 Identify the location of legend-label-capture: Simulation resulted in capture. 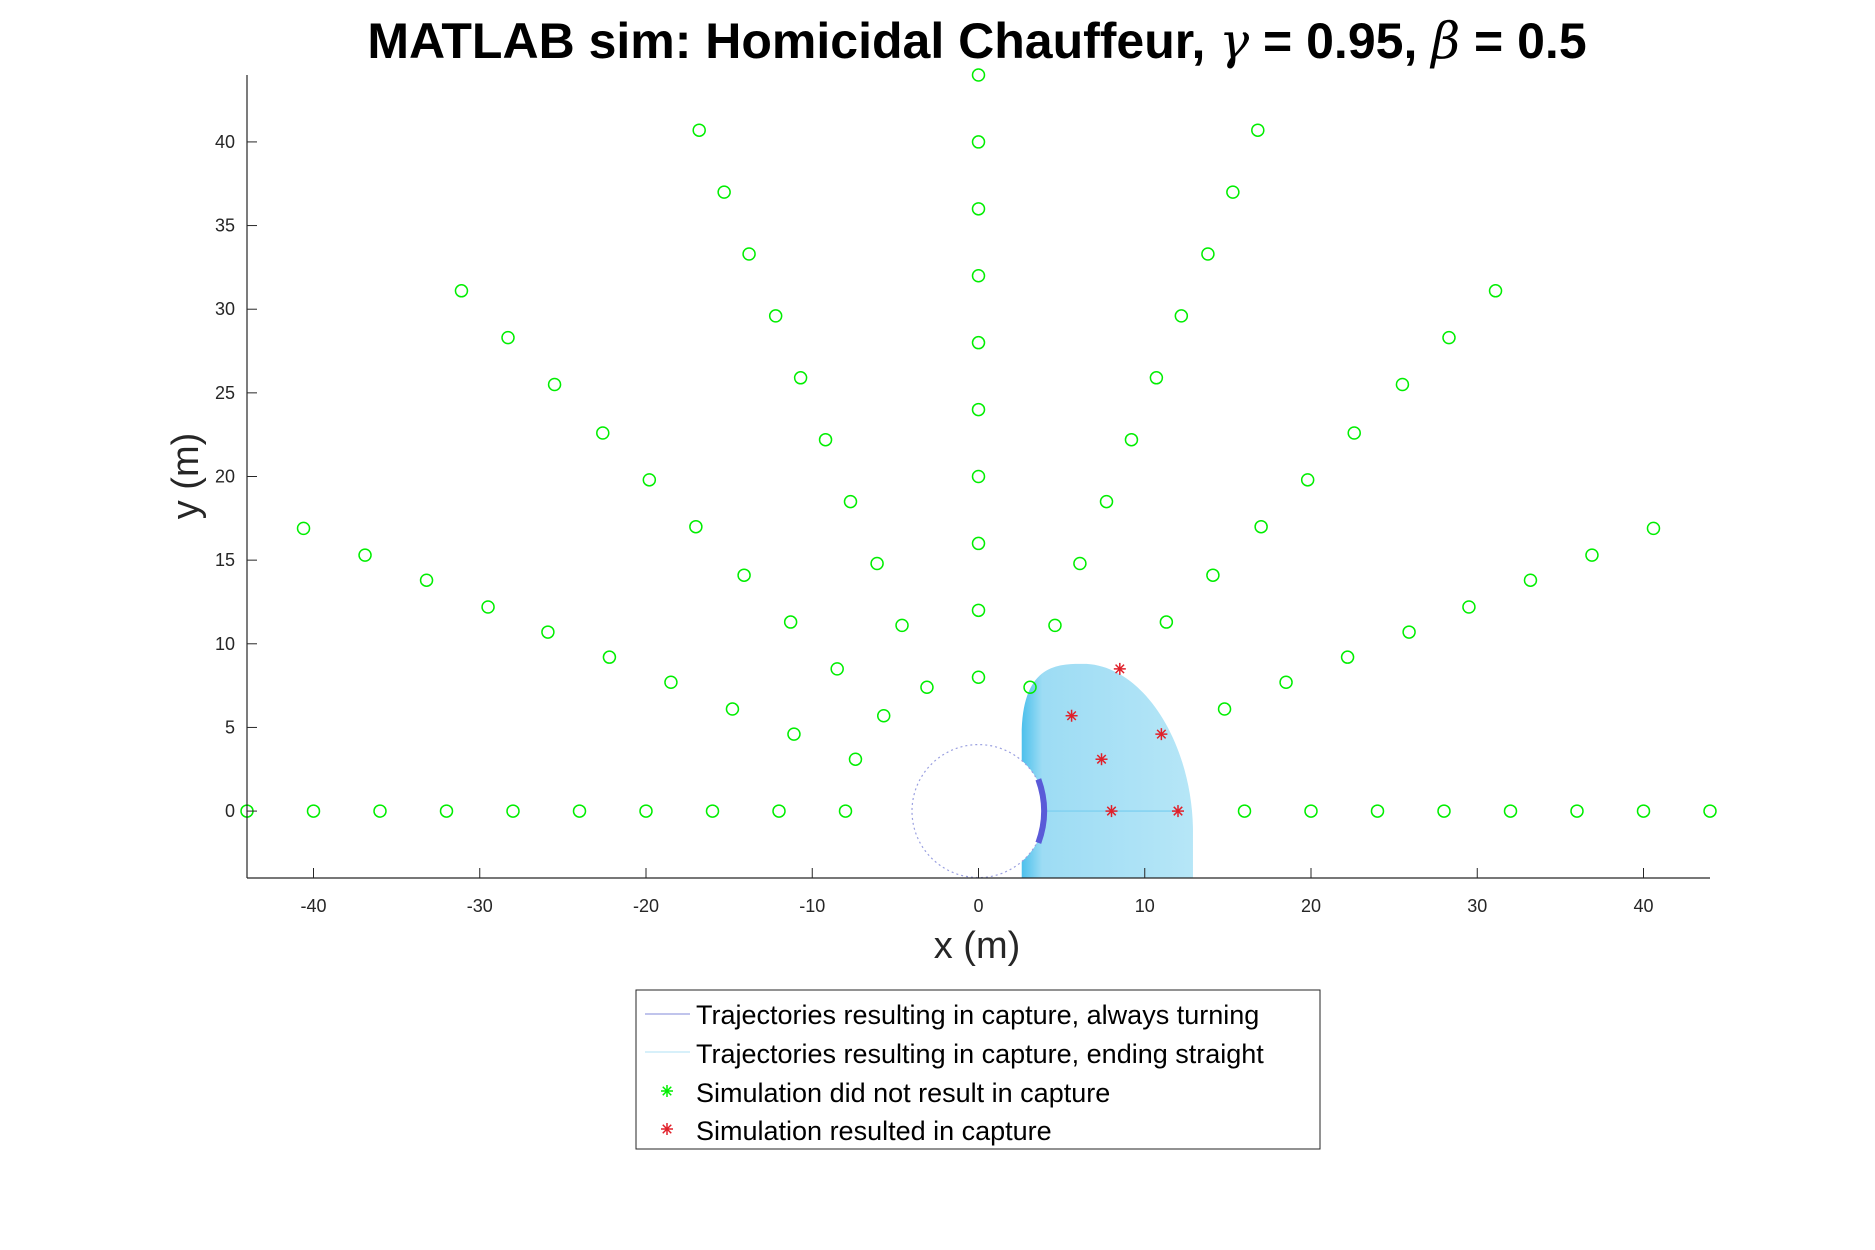
(874, 1131).